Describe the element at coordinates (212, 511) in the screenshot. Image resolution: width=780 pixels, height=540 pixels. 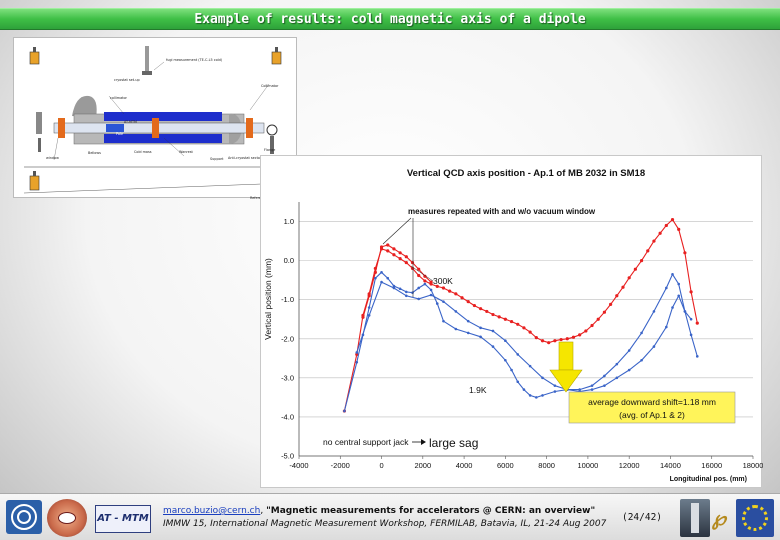
I see `author-email-link: marco.buzio@cern.ch` at that location.